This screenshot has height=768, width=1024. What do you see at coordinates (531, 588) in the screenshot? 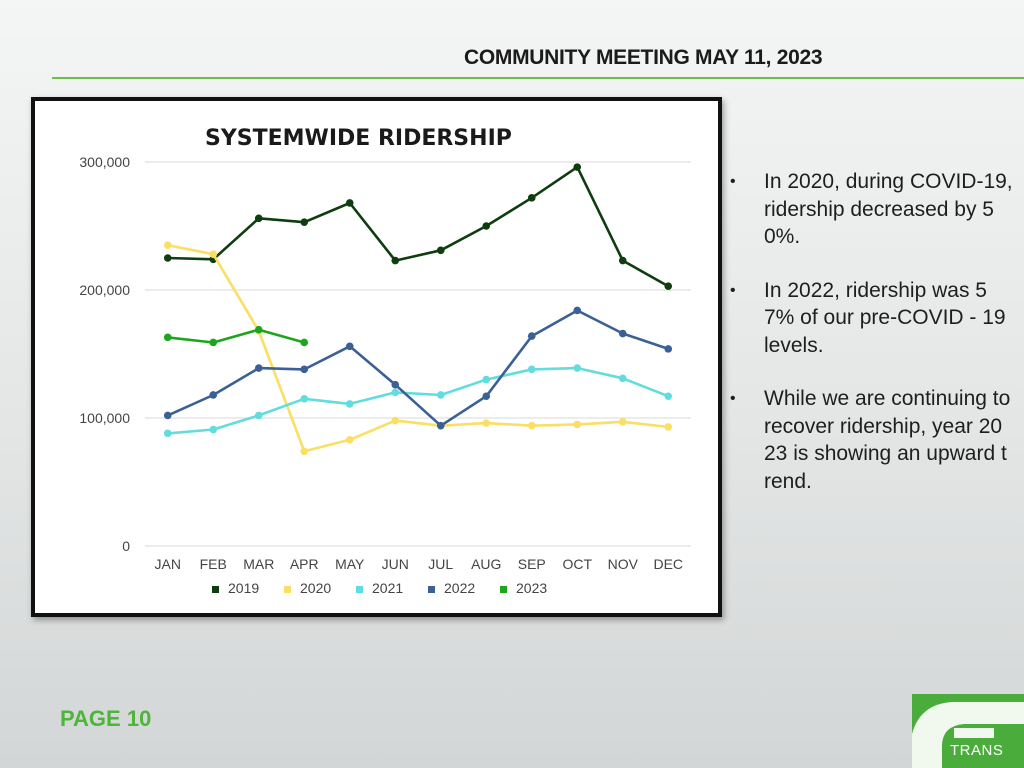
I see `legend-label-2023: 2023` at bounding box center [531, 588].